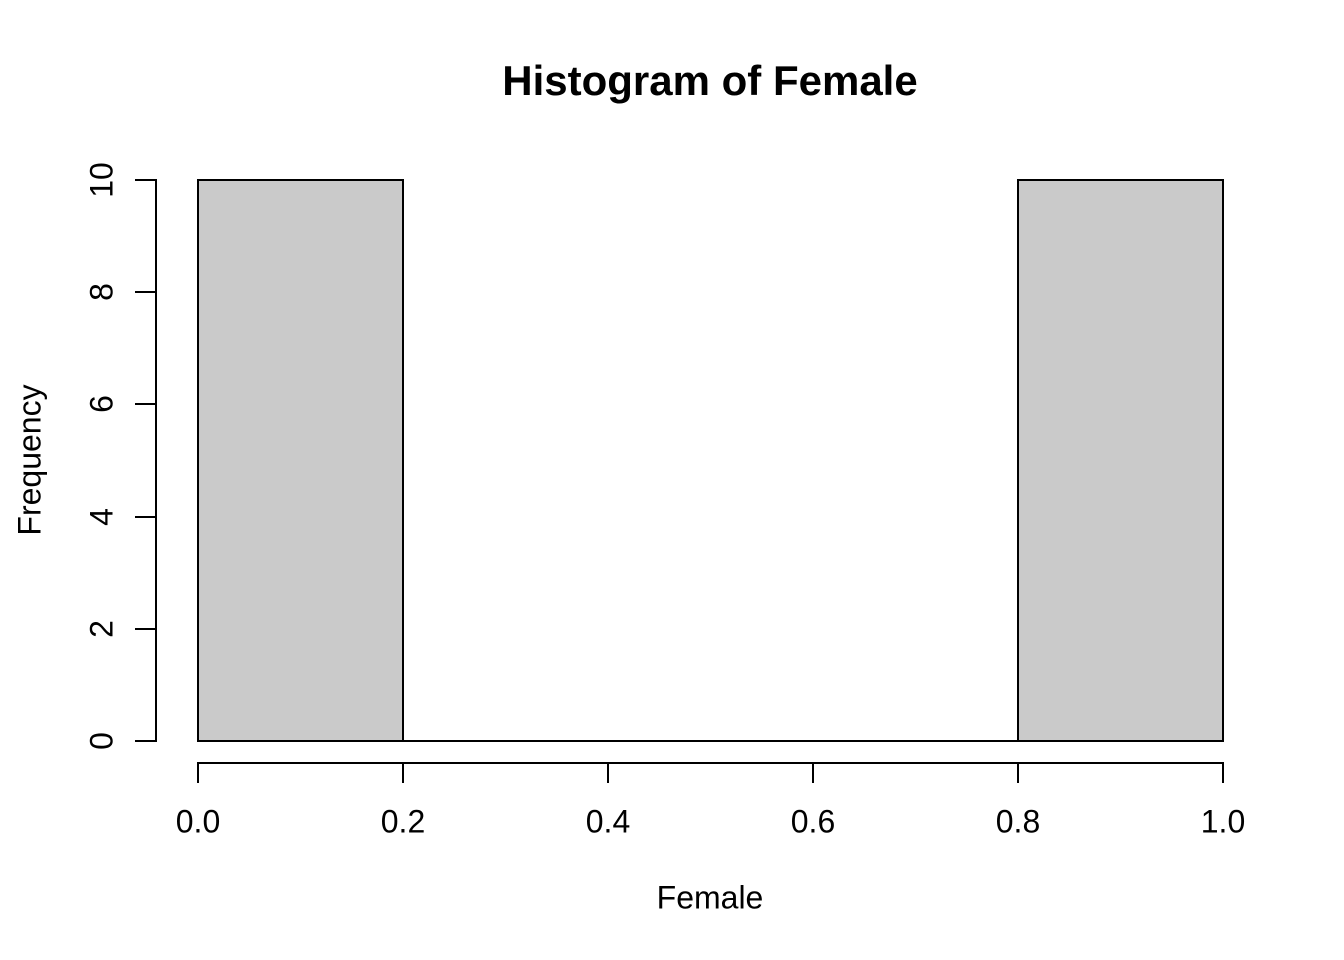 The height and width of the screenshot is (960, 1344). What do you see at coordinates (403, 821) in the screenshot?
I see `x-tick-label: 0.2` at bounding box center [403, 821].